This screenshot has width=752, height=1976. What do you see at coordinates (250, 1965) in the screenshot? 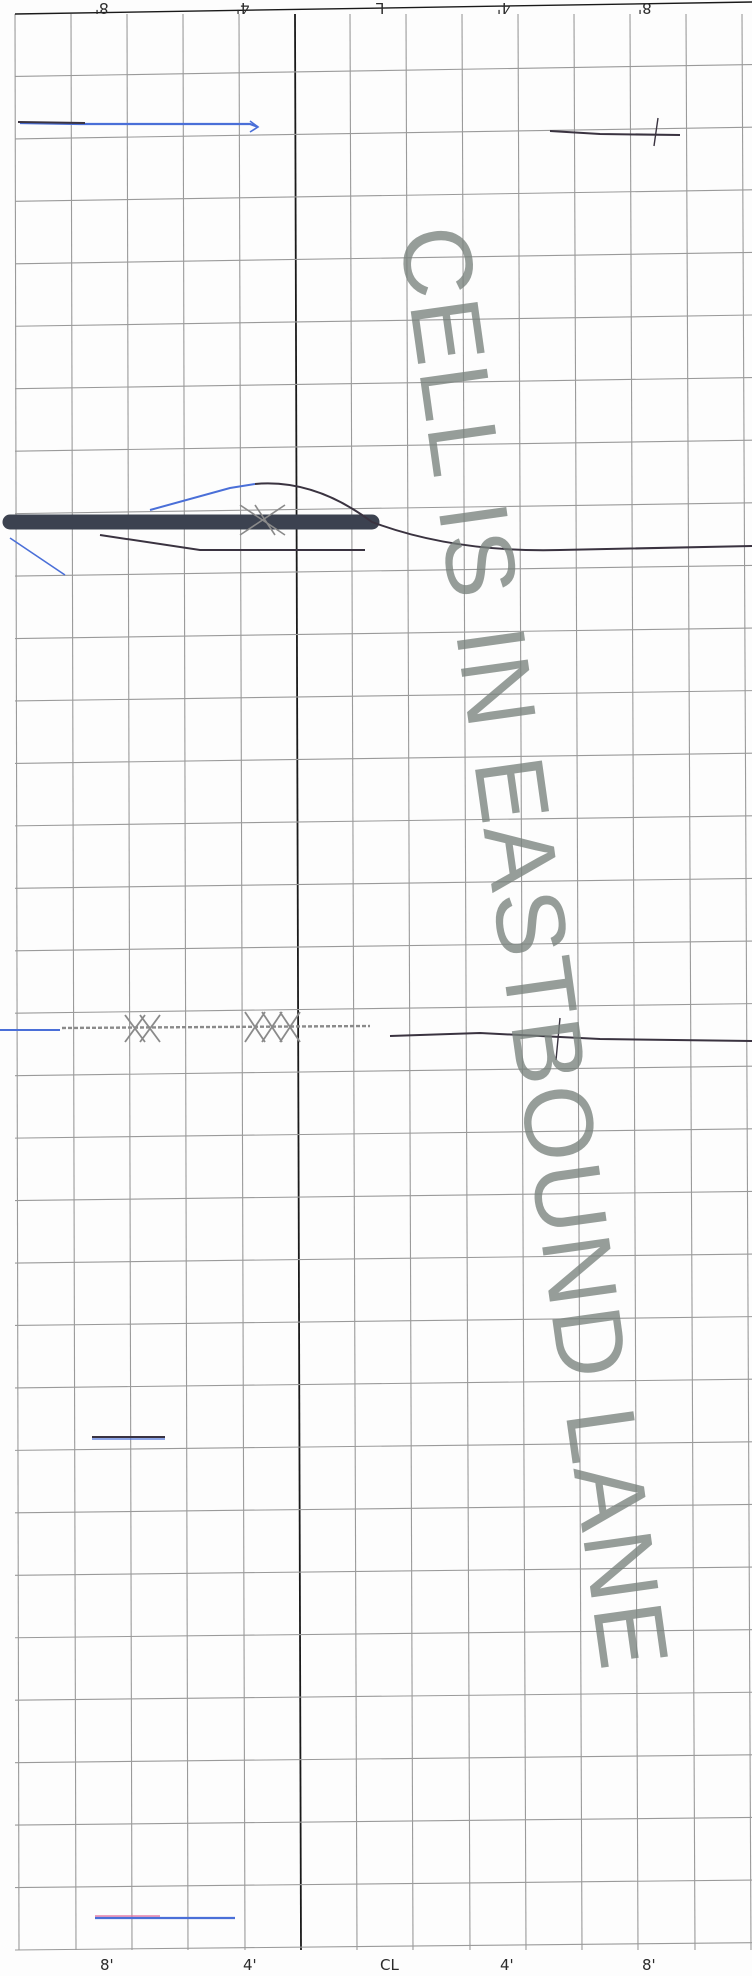
I see `bottom-axis-label-left-4ft: 4'` at bounding box center [250, 1965].